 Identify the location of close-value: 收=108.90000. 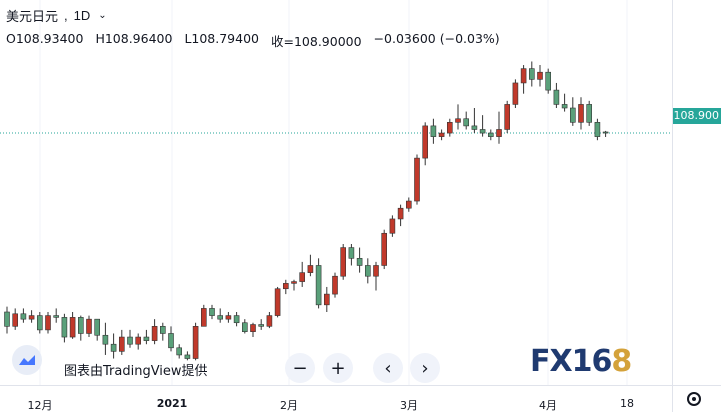
(316, 41).